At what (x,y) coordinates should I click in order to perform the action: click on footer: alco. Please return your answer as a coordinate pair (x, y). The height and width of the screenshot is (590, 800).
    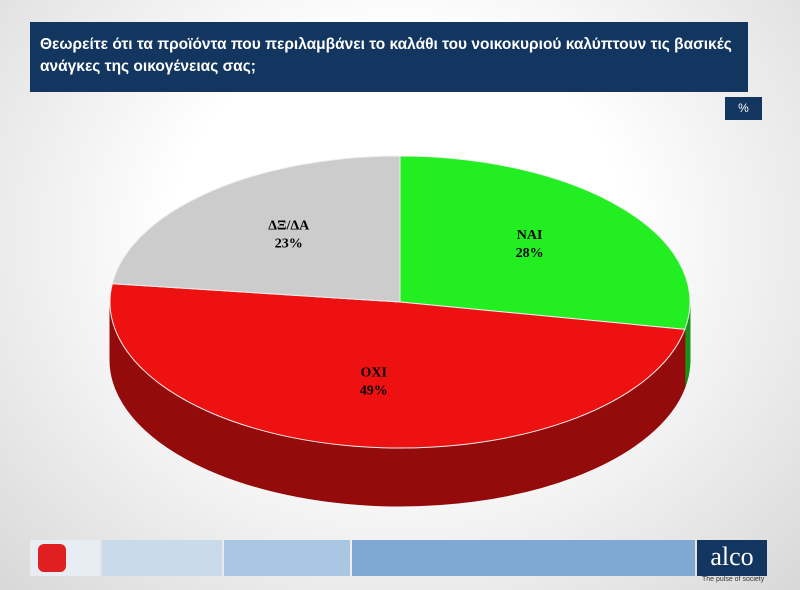
    Looking at the image, I should click on (399, 558).